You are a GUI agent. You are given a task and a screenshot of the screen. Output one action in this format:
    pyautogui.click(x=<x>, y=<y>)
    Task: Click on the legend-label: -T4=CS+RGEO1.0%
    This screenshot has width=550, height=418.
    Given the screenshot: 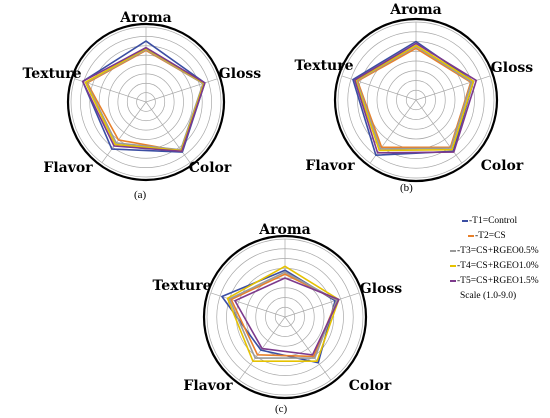 What is the action you would take?
    pyautogui.click(x=498, y=266)
    